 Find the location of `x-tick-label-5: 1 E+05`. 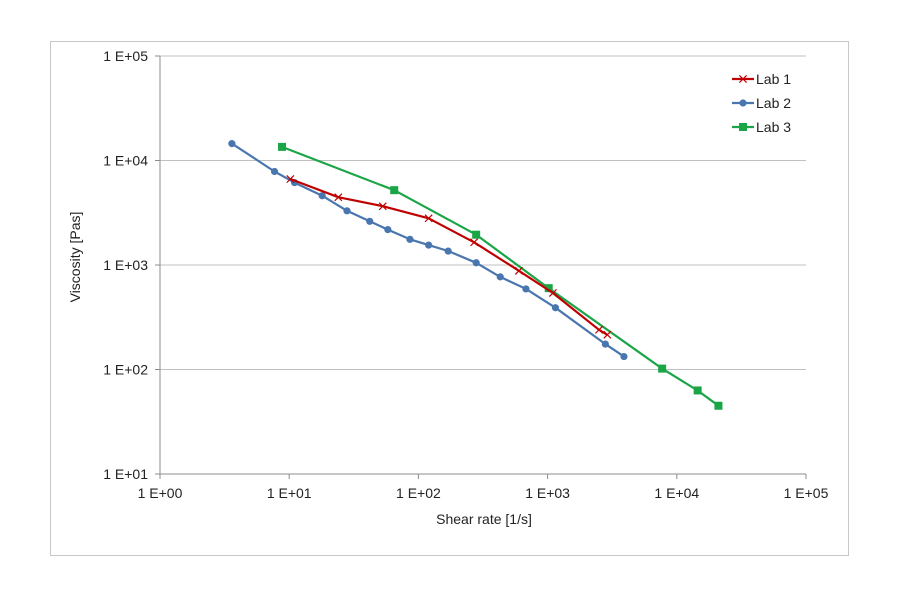

x-tick-label-5: 1 E+05 is located at coordinates (806, 493).